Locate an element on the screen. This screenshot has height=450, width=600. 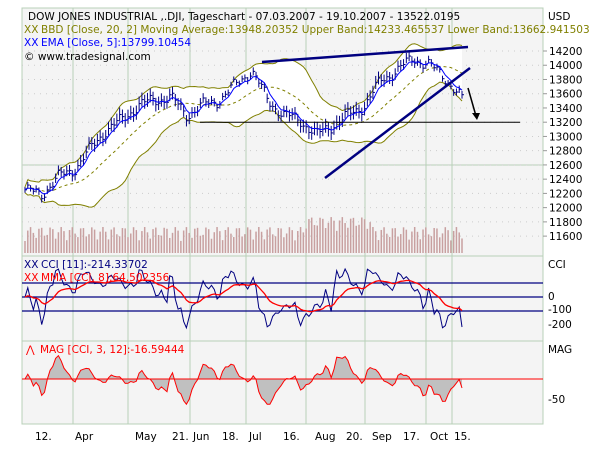
mag-line is located at coordinates (243, 380).